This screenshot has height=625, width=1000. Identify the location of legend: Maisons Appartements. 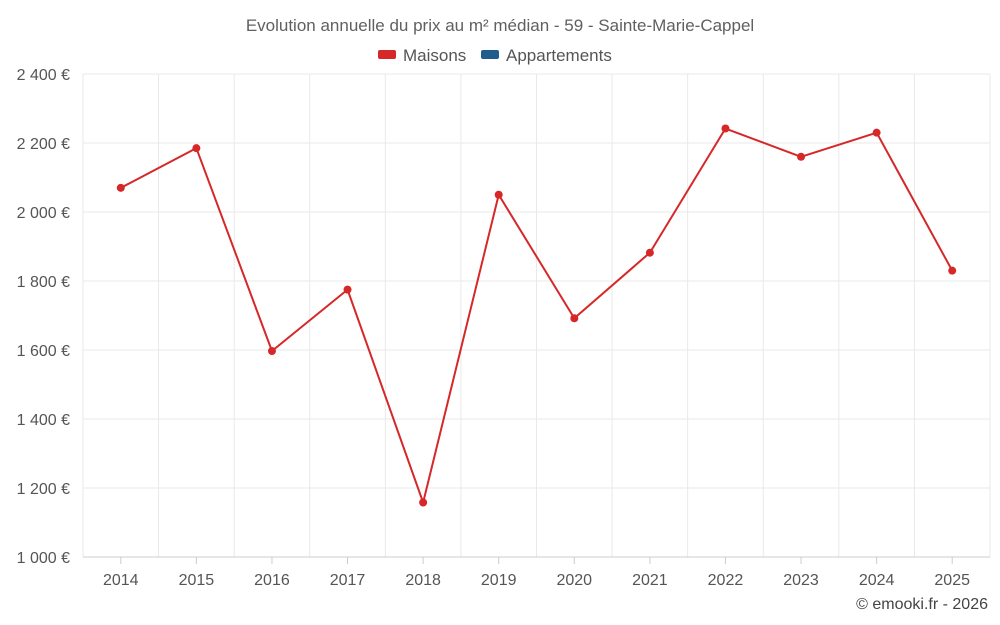
(495, 55).